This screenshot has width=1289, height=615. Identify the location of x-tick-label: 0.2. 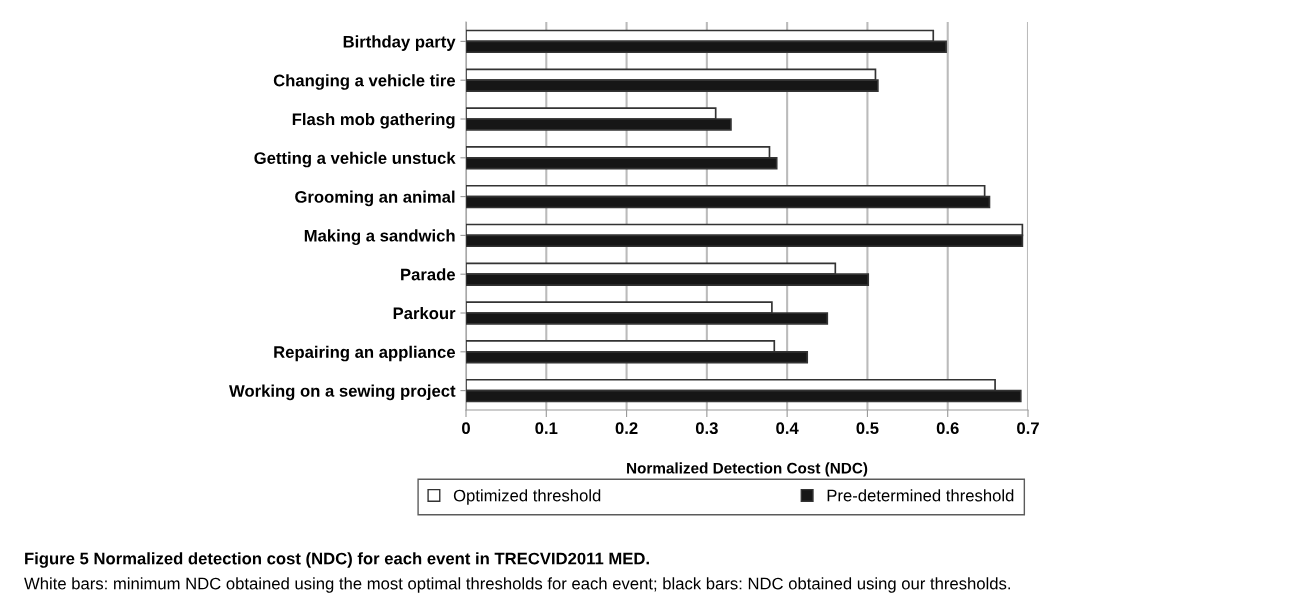
(626, 428).